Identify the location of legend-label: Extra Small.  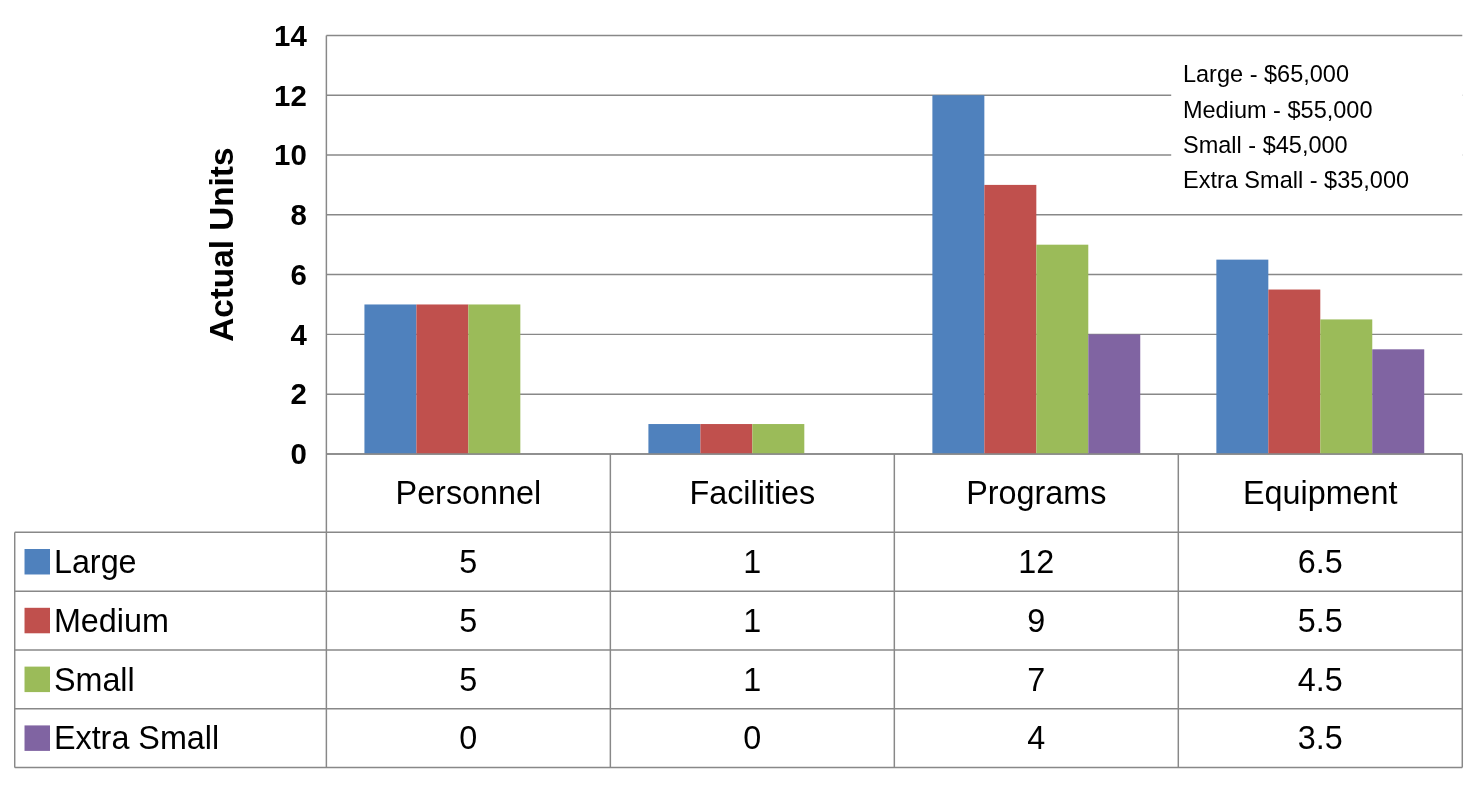
(136, 738).